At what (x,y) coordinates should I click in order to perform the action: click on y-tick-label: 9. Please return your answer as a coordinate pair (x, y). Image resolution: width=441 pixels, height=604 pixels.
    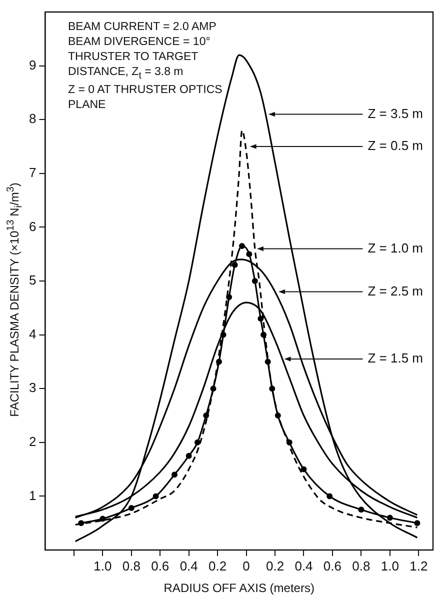
    Looking at the image, I should click on (32, 64).